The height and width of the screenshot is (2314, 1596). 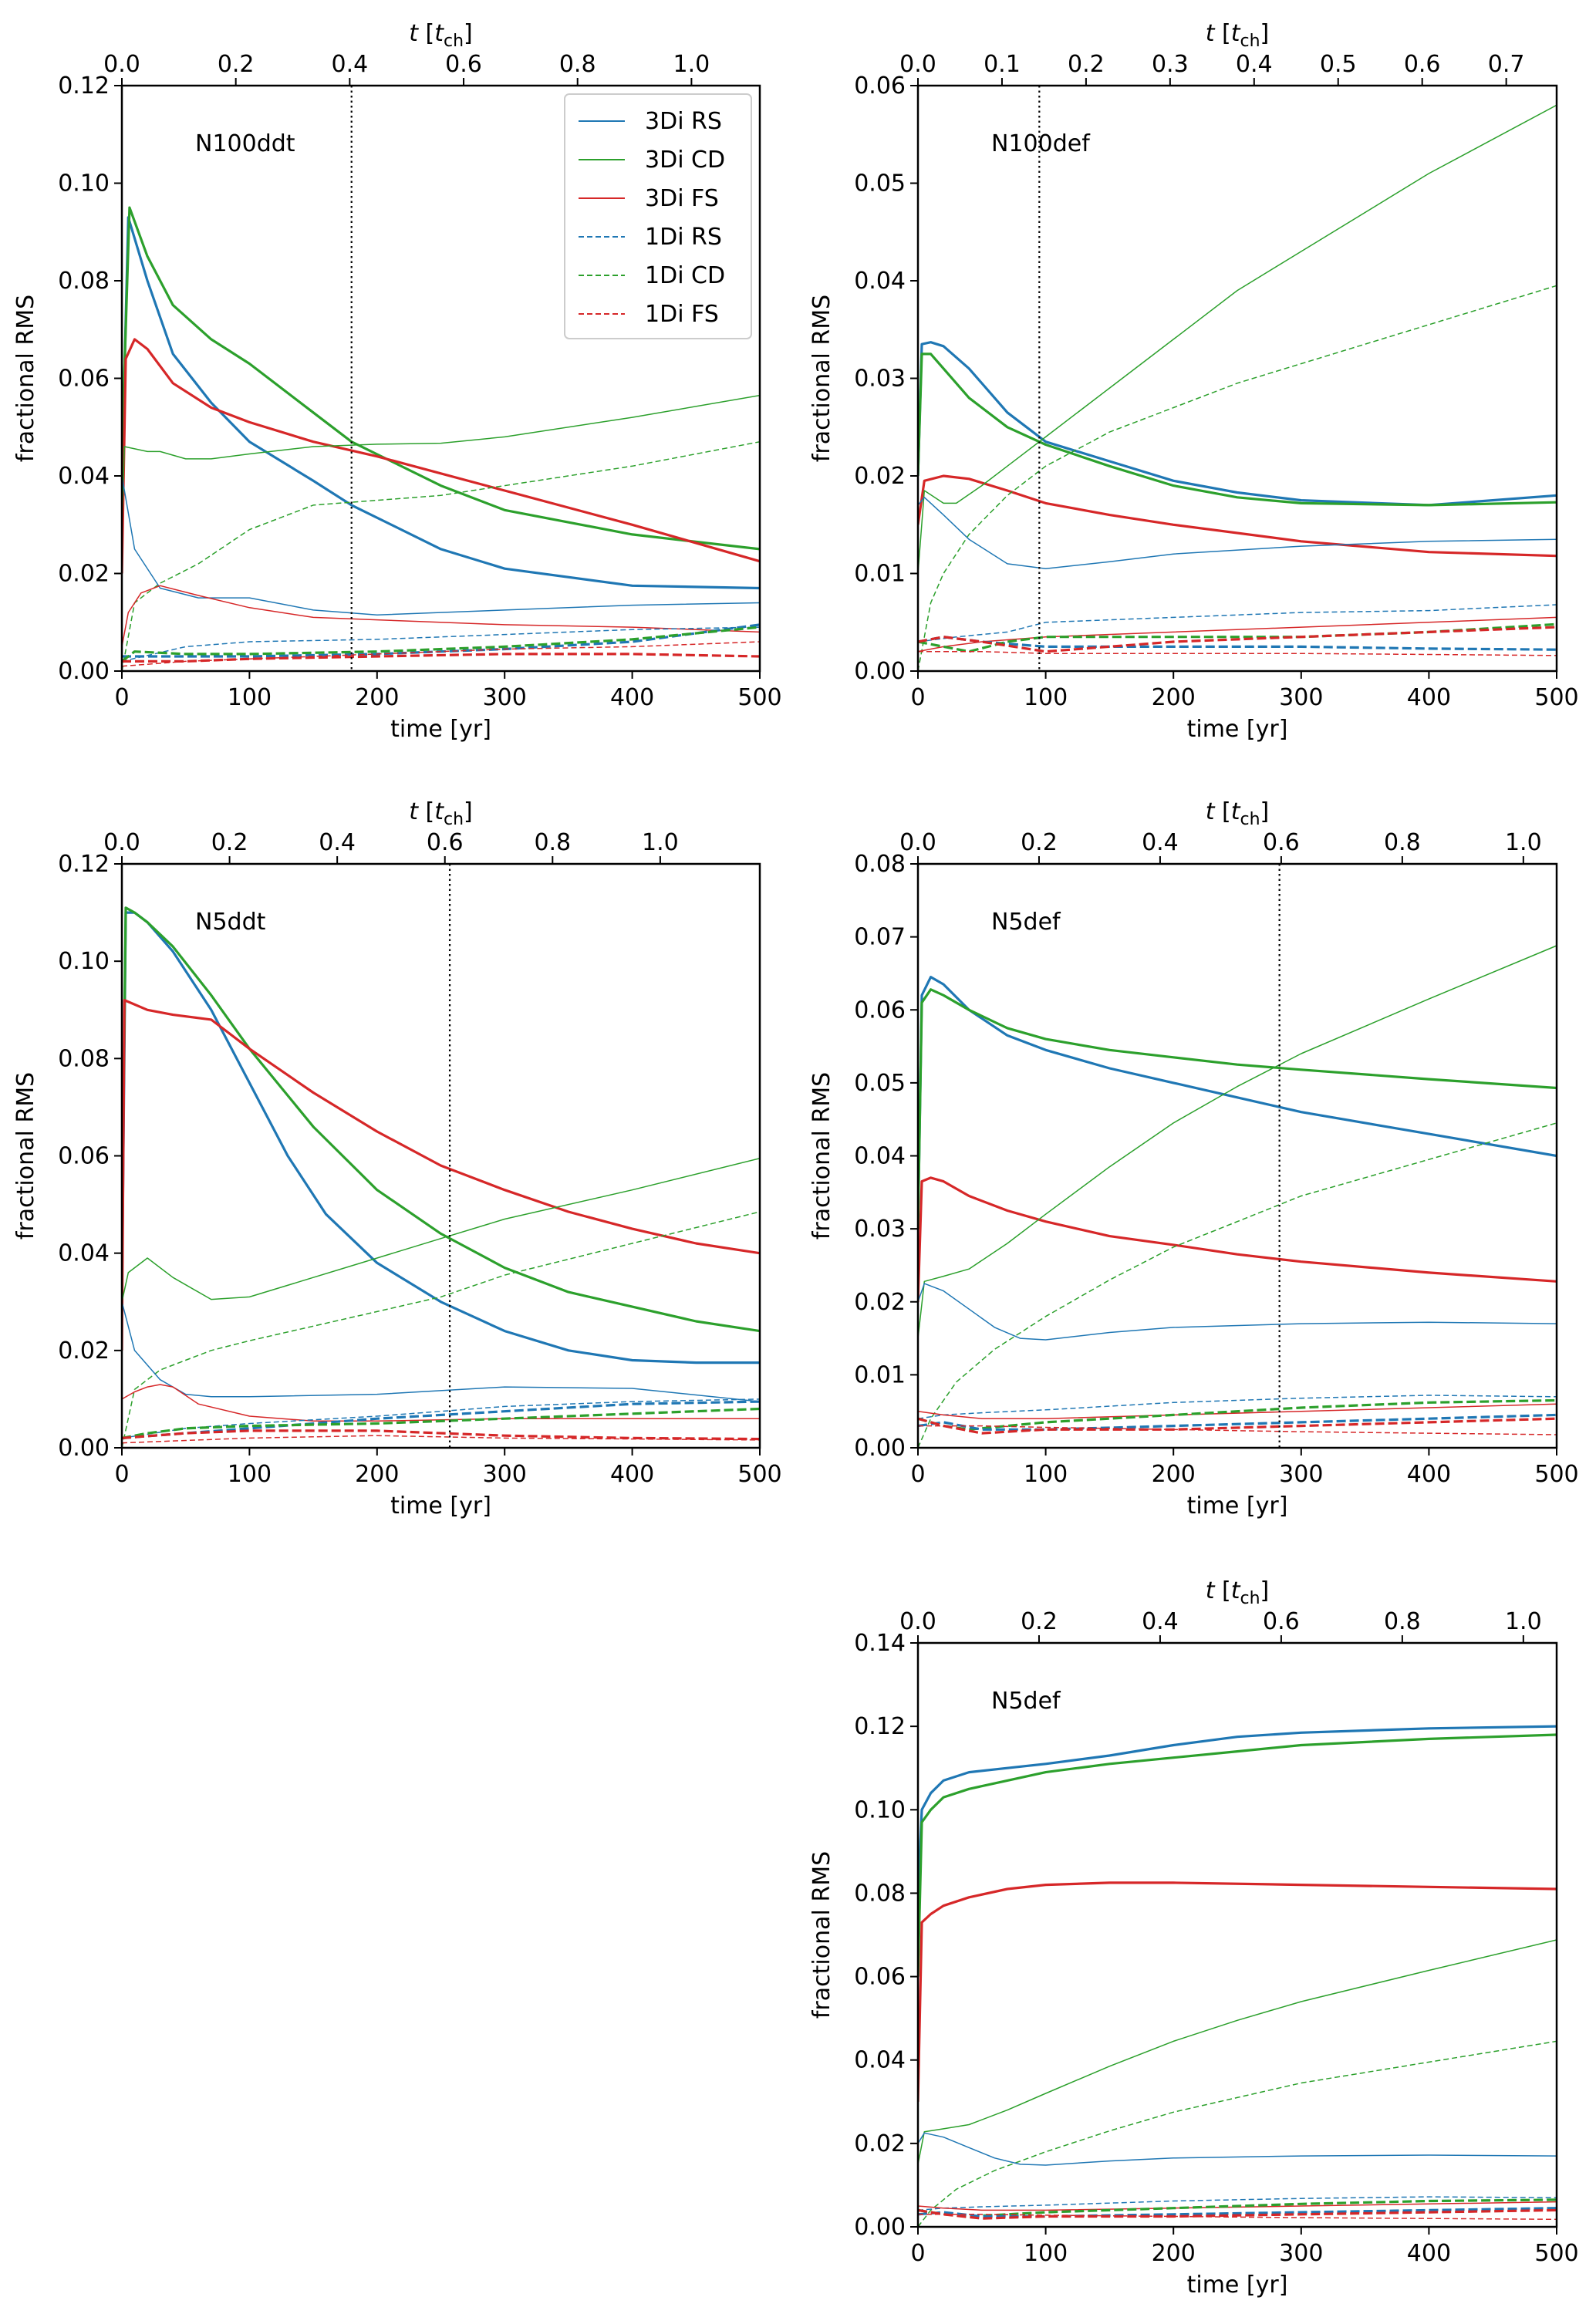 I want to click on x-tick-label: 300, so click(x=505, y=1474).